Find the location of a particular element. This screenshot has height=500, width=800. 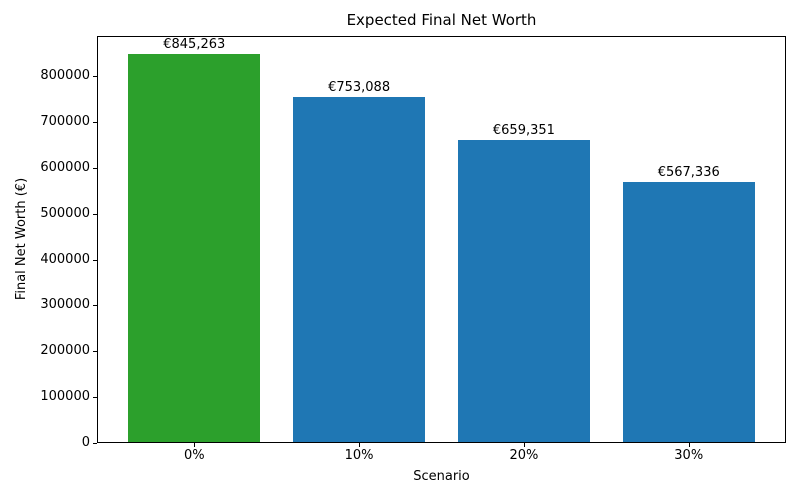

bar-value-label: €567,336 is located at coordinates (688, 172).